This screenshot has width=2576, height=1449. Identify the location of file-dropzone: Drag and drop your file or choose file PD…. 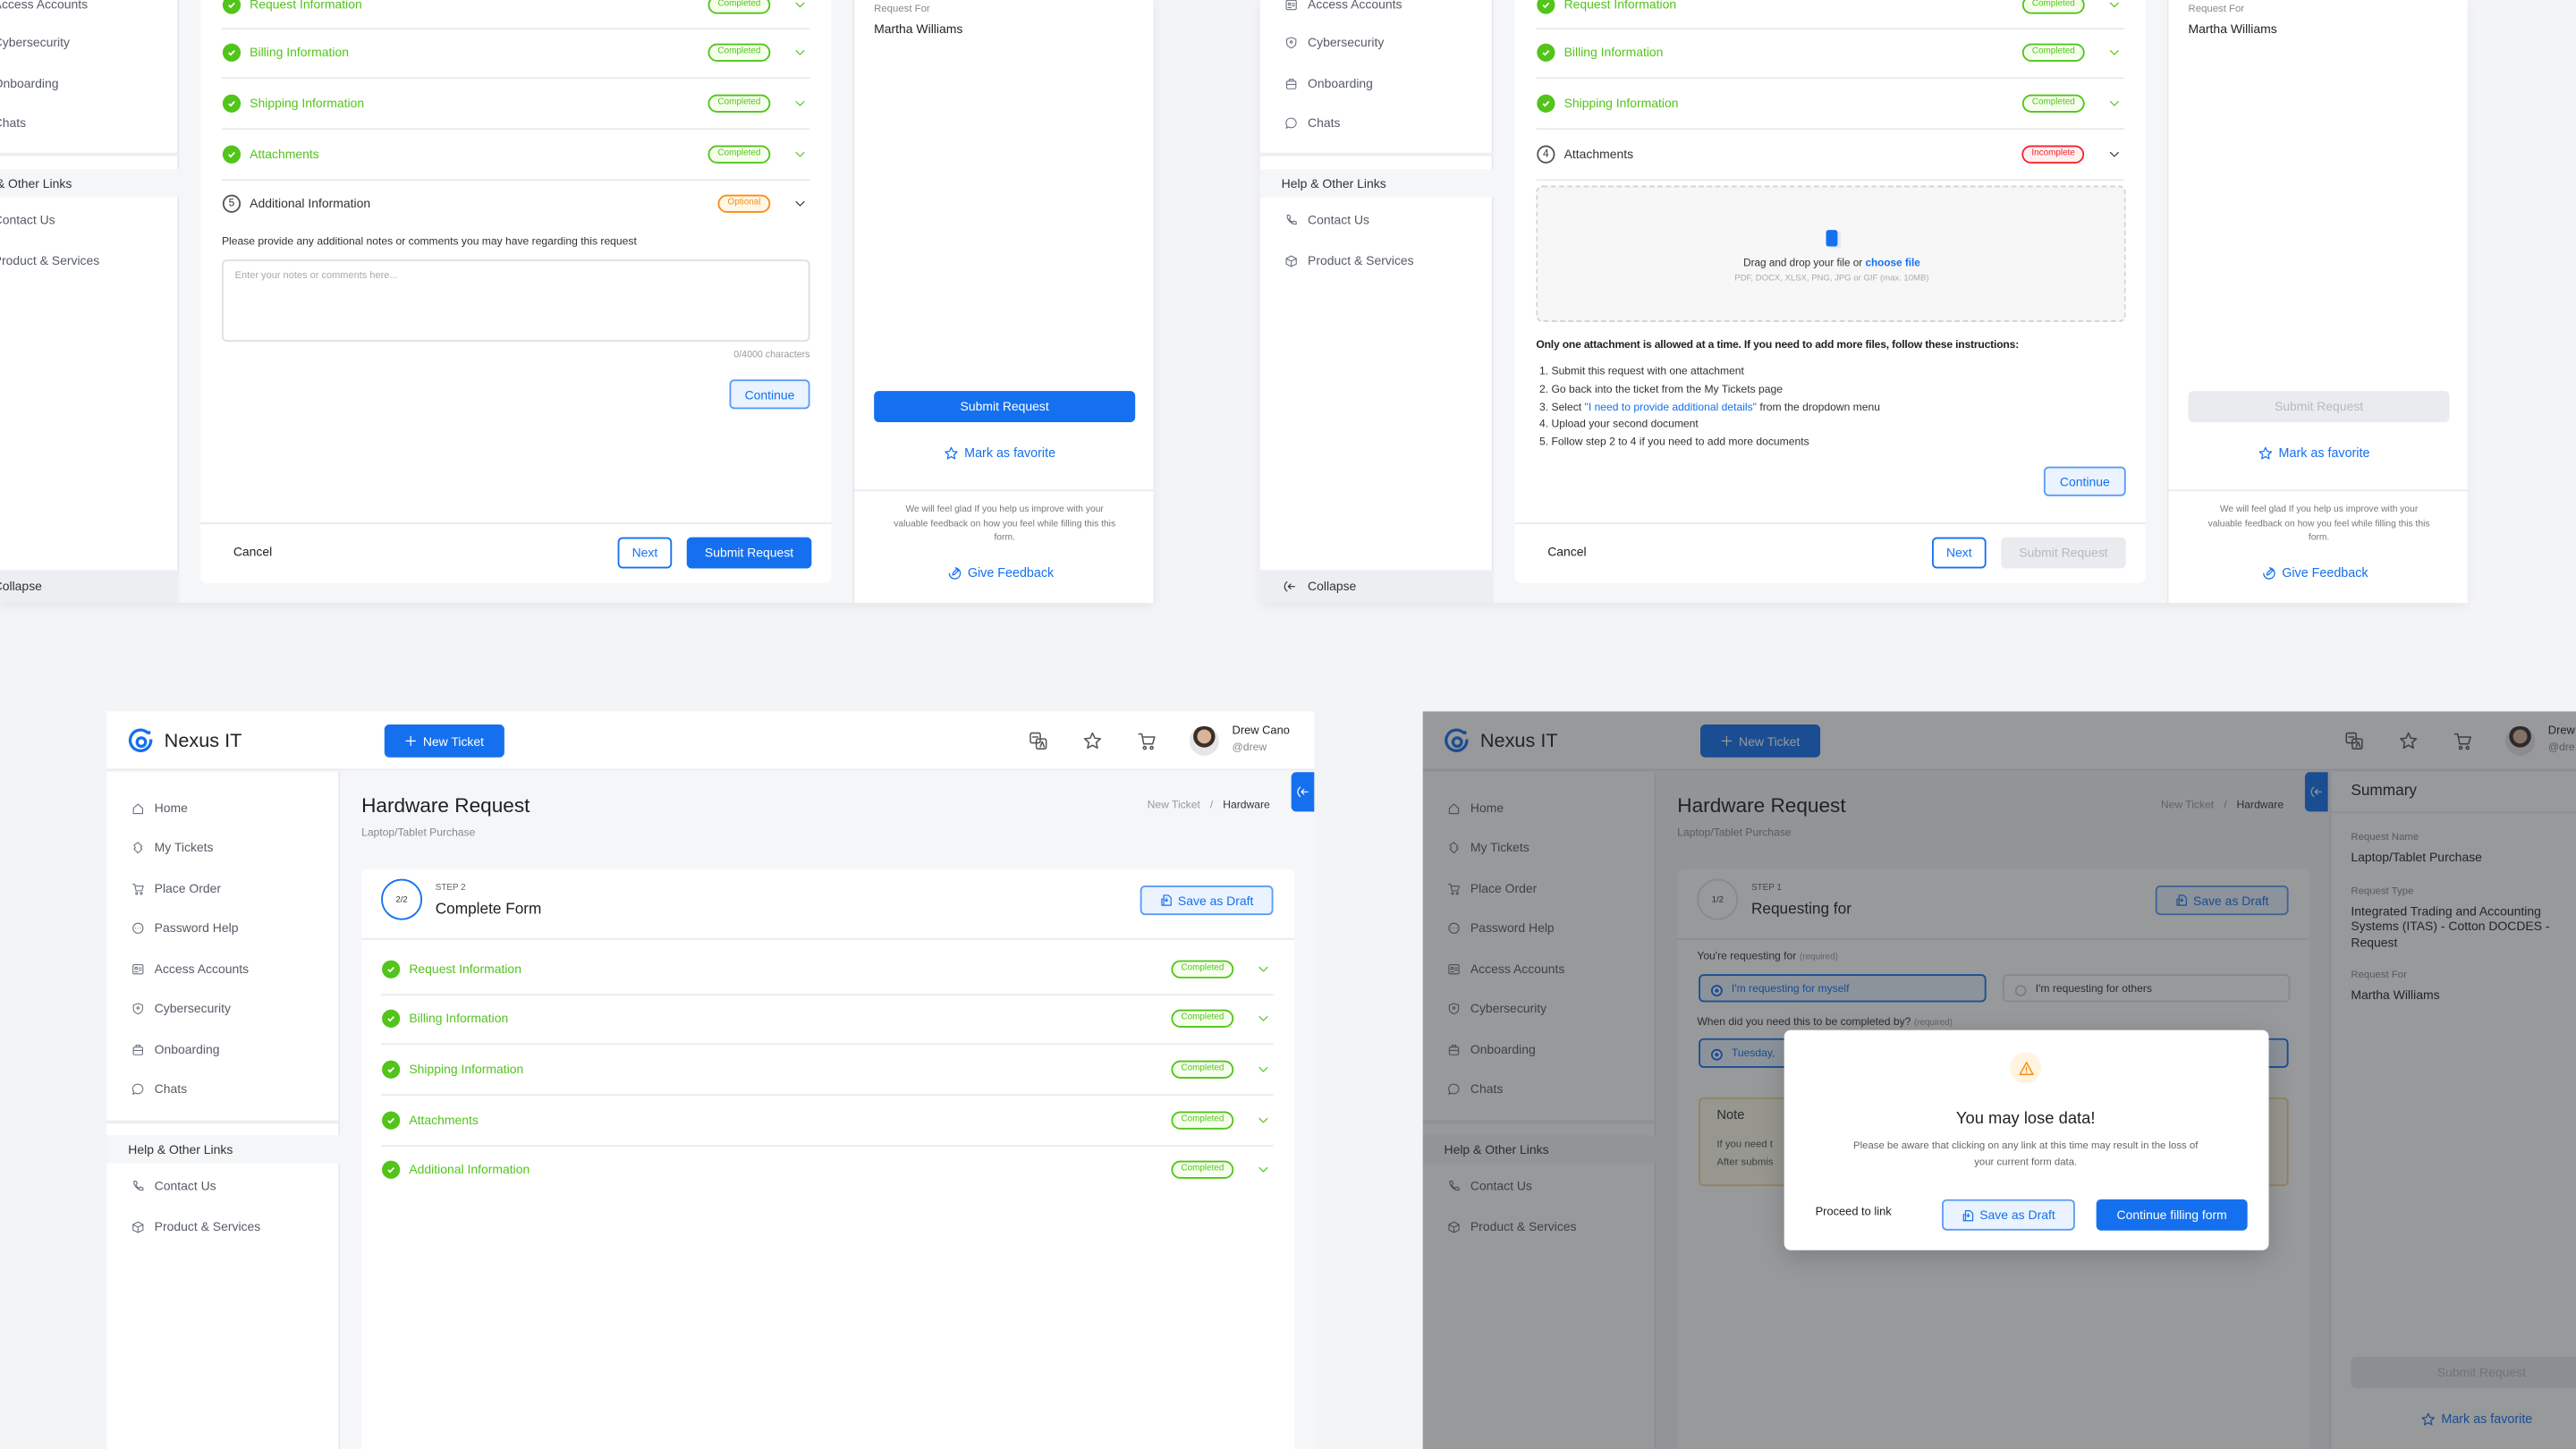
(1831, 254).